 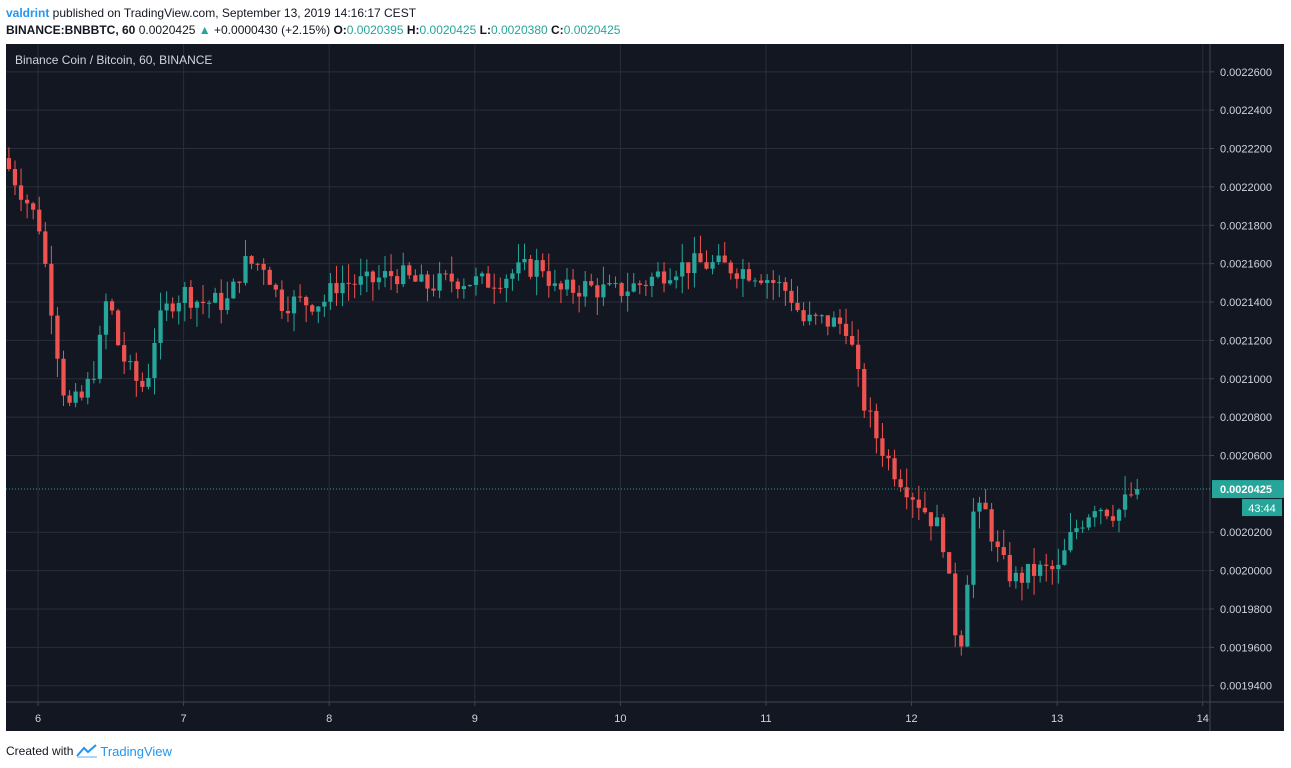 I want to click on y-tick-label: 0.0022000, so click(x=1246, y=188).